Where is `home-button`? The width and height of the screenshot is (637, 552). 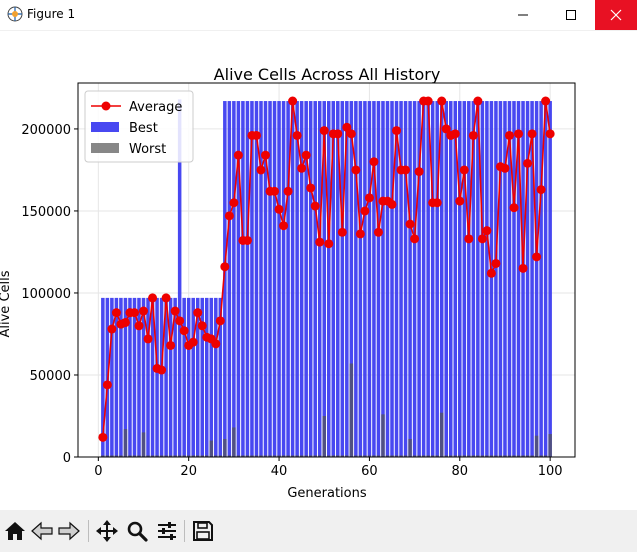
home-button is located at coordinates (15, 531).